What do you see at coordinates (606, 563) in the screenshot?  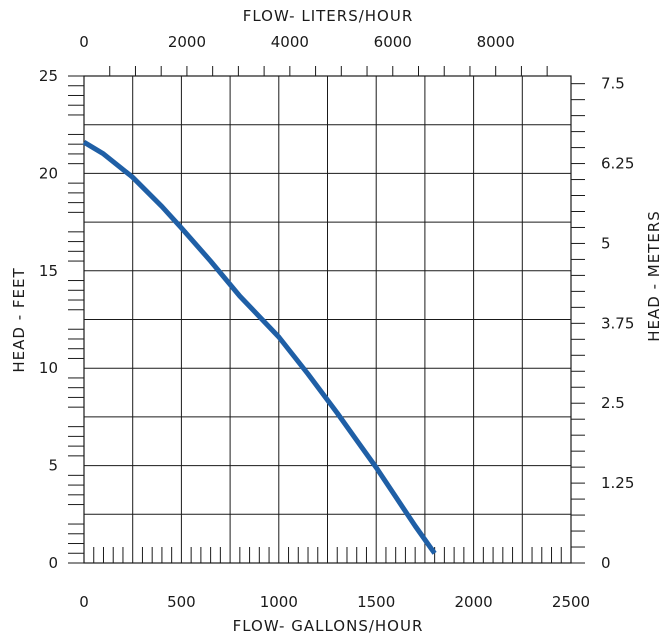 I see `y2-tick-label: 0` at bounding box center [606, 563].